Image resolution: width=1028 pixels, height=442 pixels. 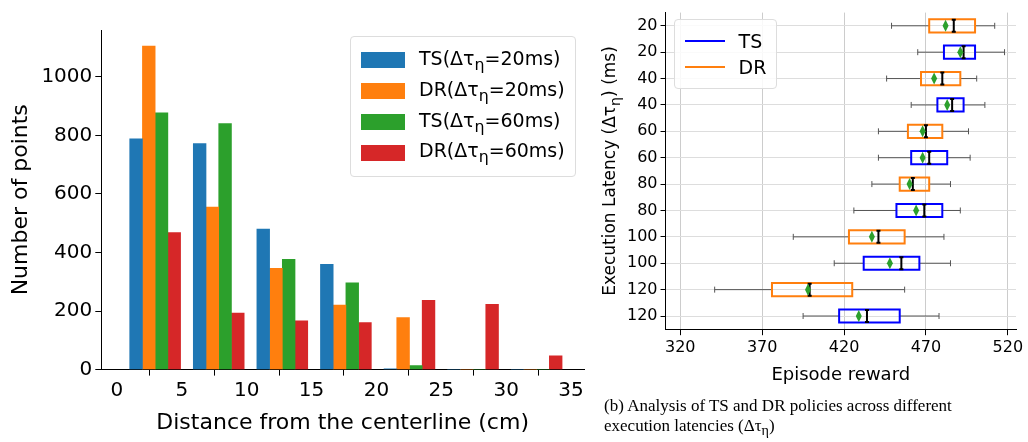 What do you see at coordinates (73, 250) in the screenshot?
I see `y-tick-label: 400` at bounding box center [73, 250].